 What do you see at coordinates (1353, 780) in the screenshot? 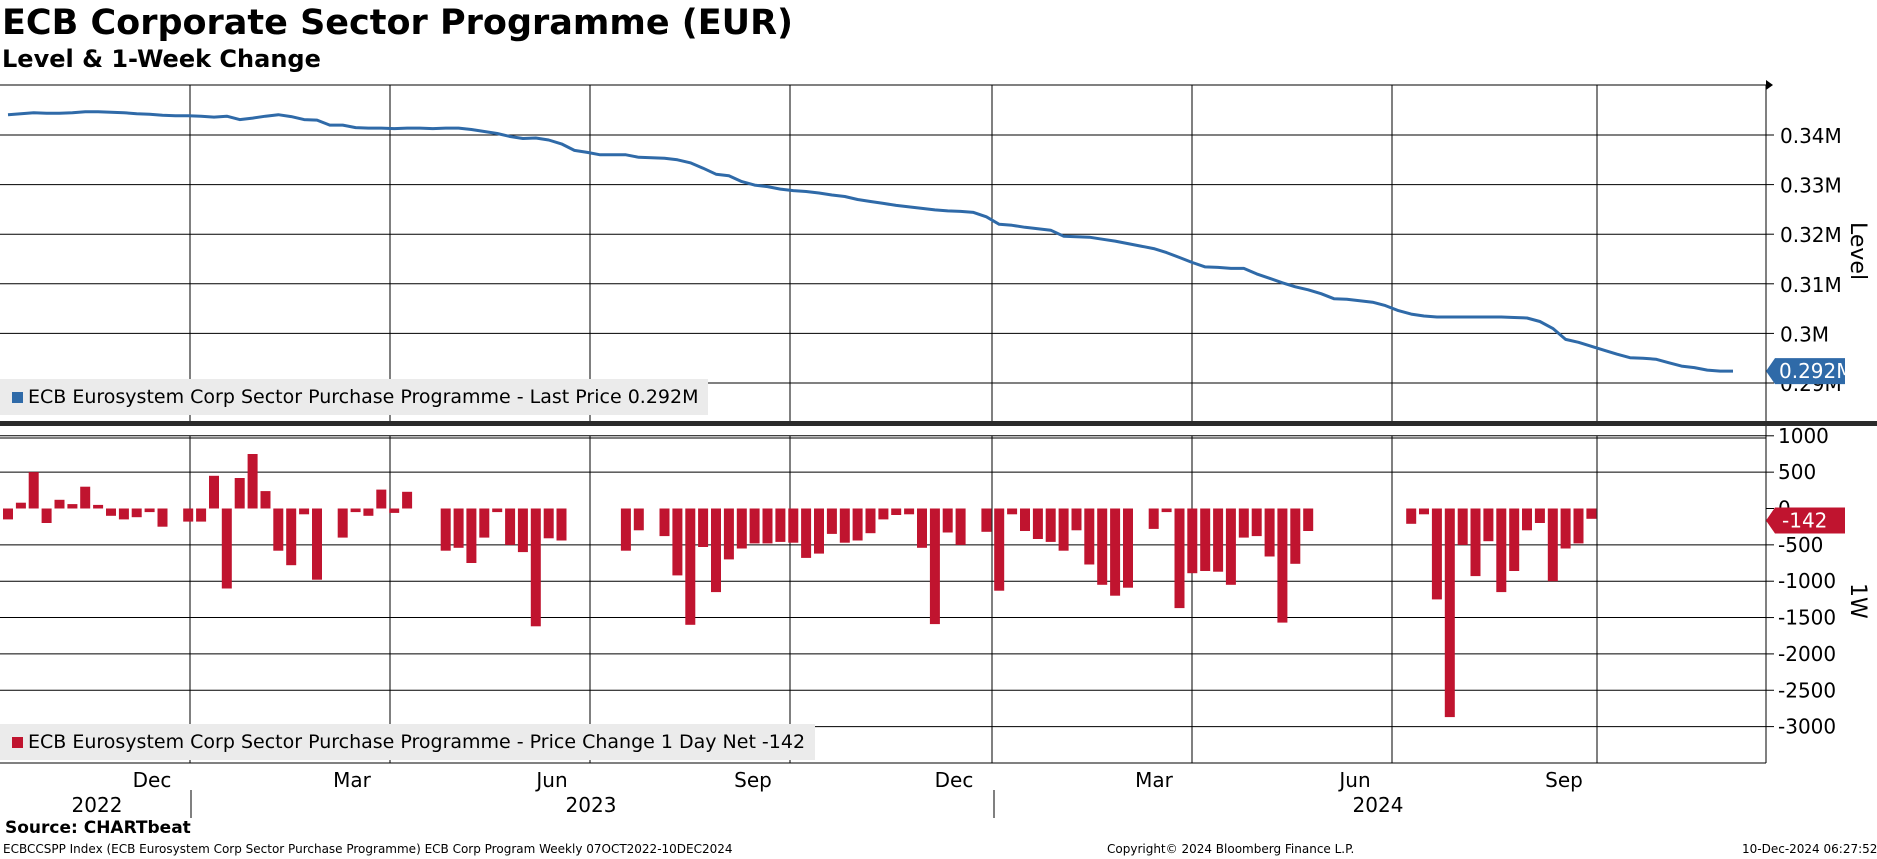
I see `month-label: Jun` at bounding box center [1353, 780].